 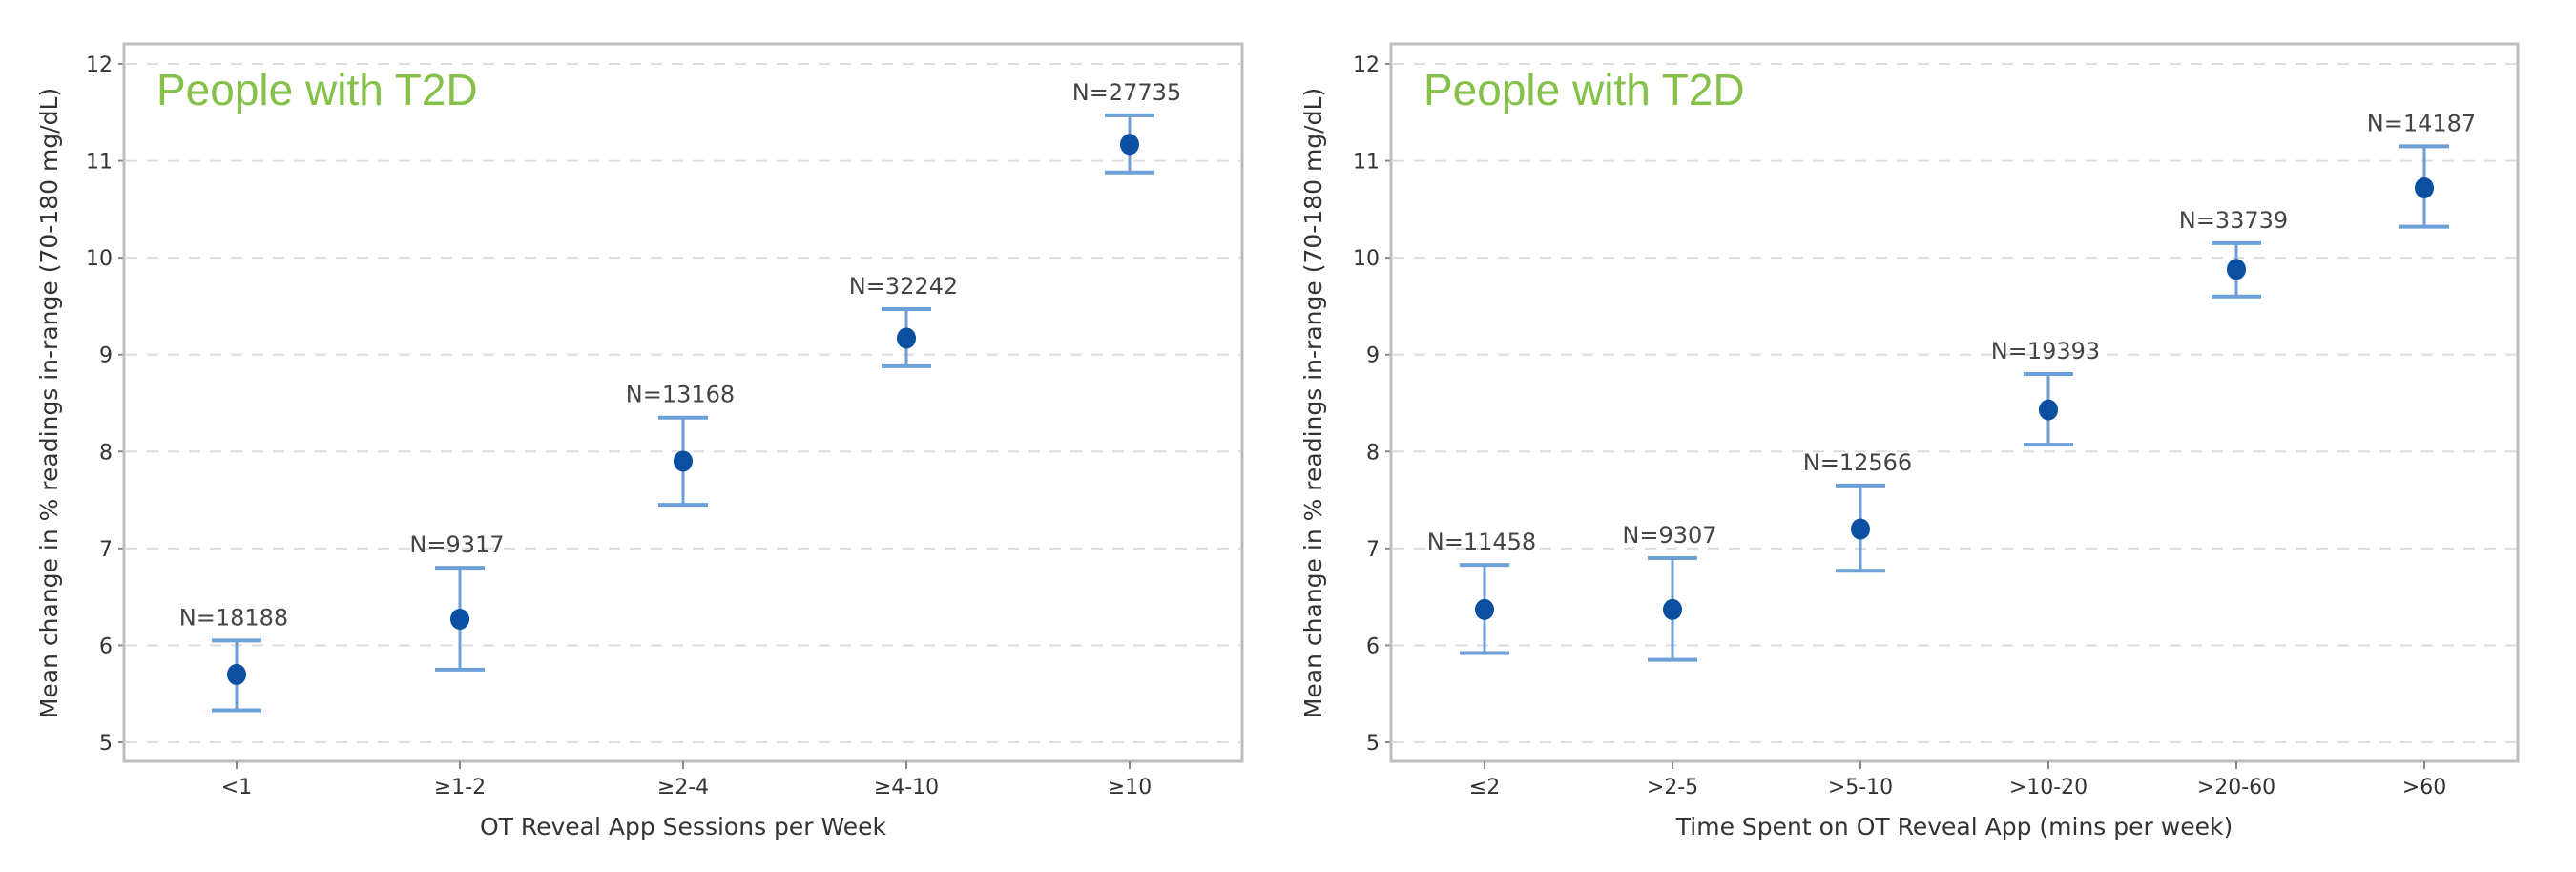 I want to click on x-tick-label: >20-60, so click(x=2236, y=788).